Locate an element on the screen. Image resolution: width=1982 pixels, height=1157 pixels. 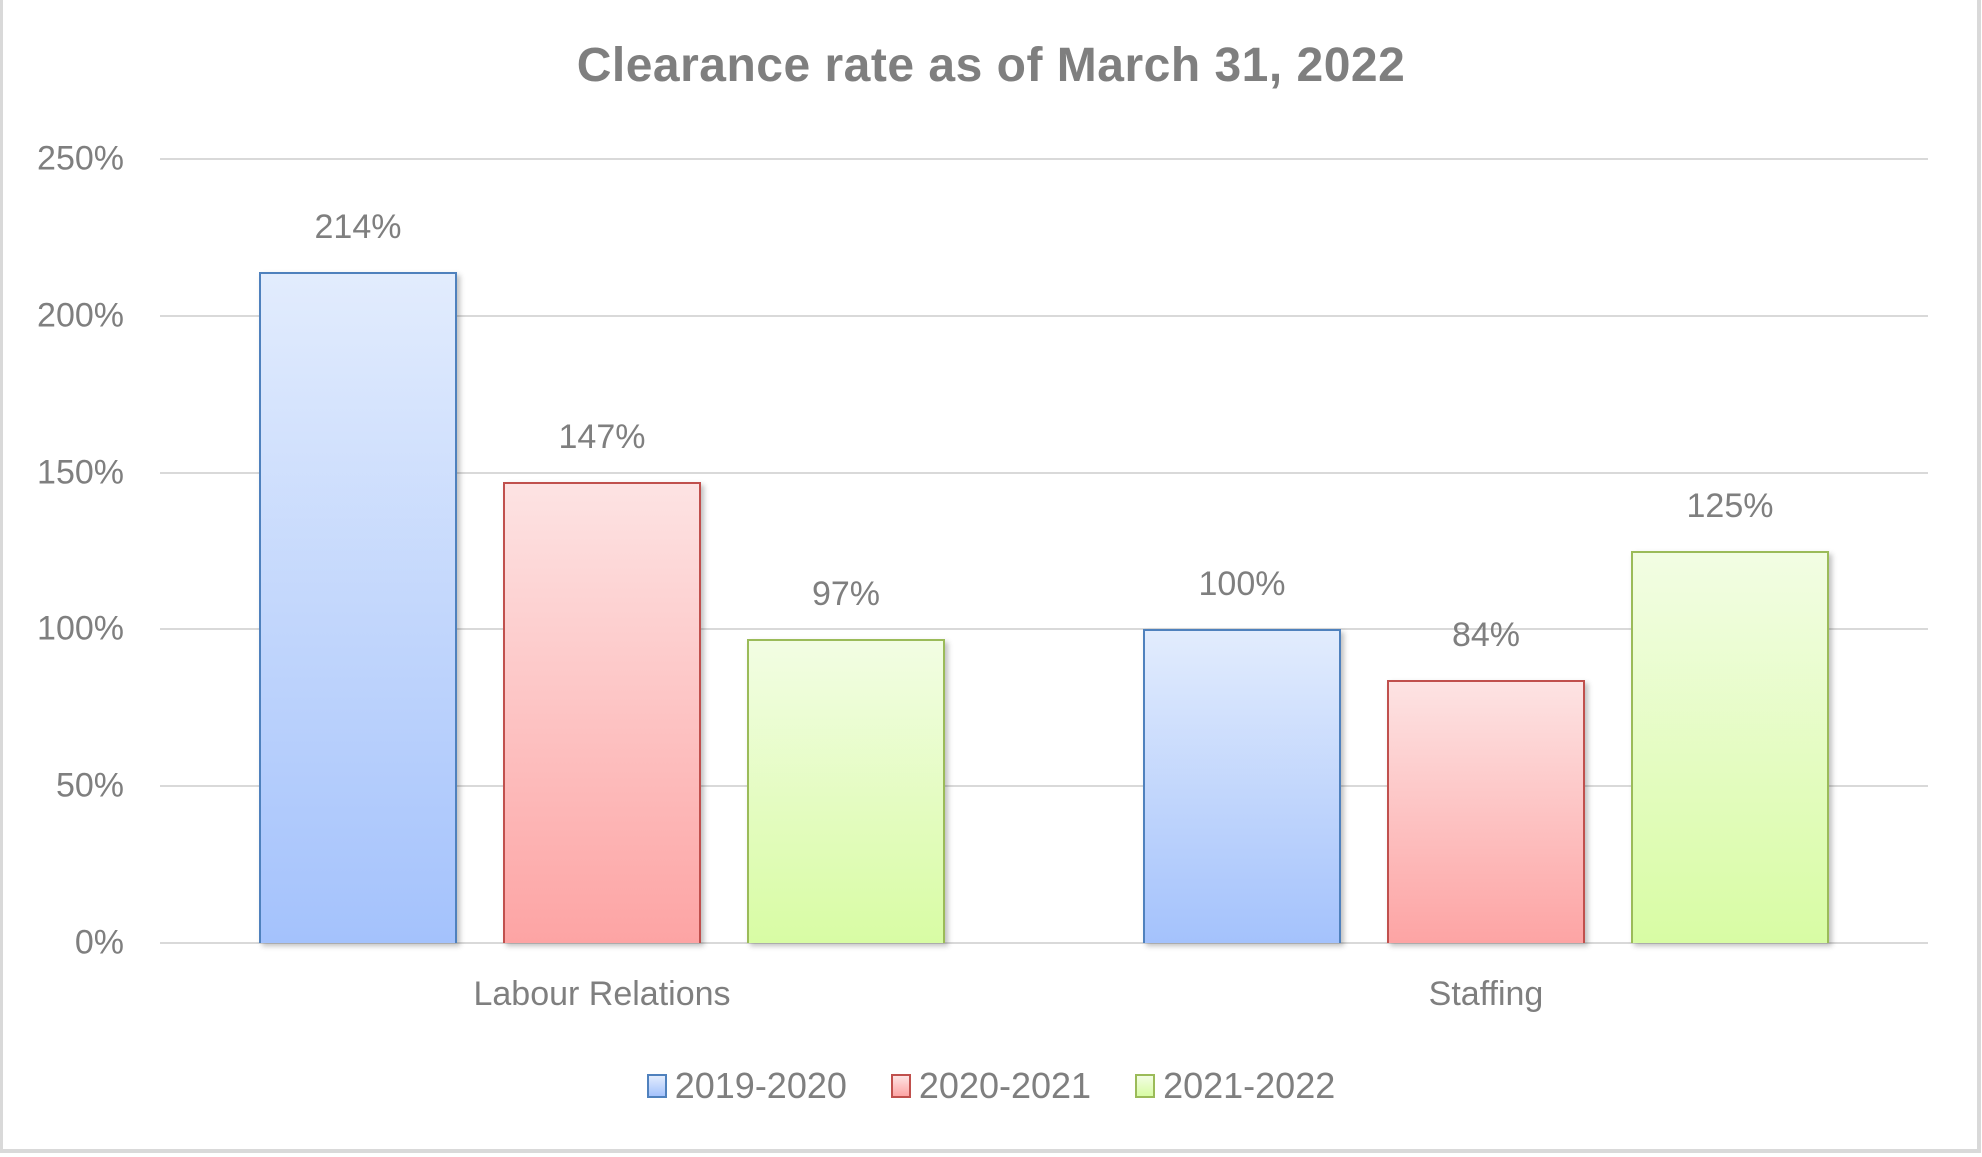
y-tick-label: 150% is located at coordinates (80, 472).